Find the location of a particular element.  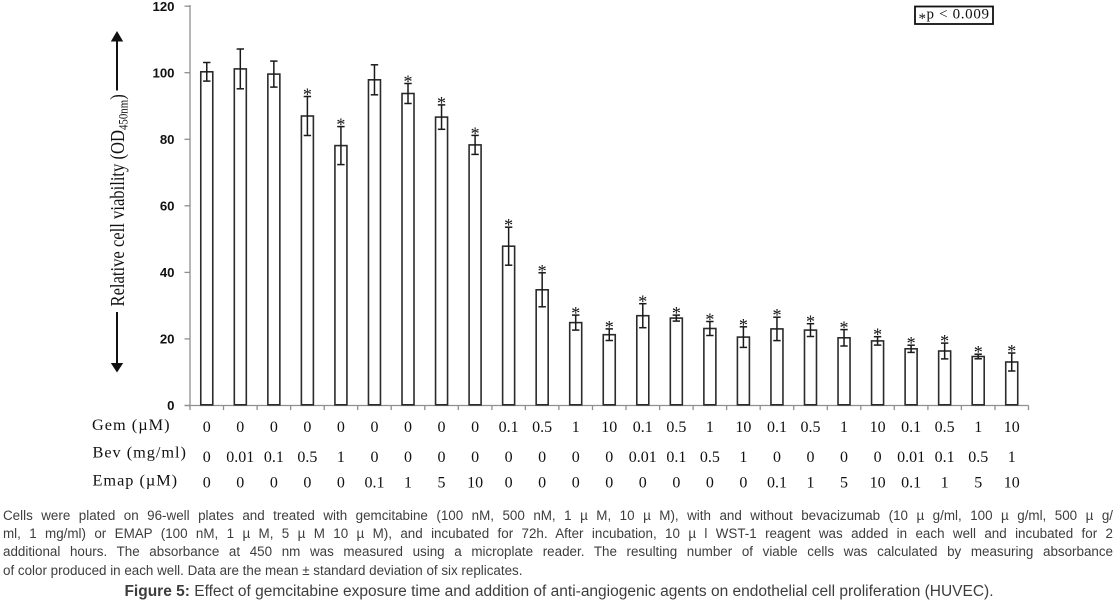

svg-text: 100 is located at coordinates (163, 72).